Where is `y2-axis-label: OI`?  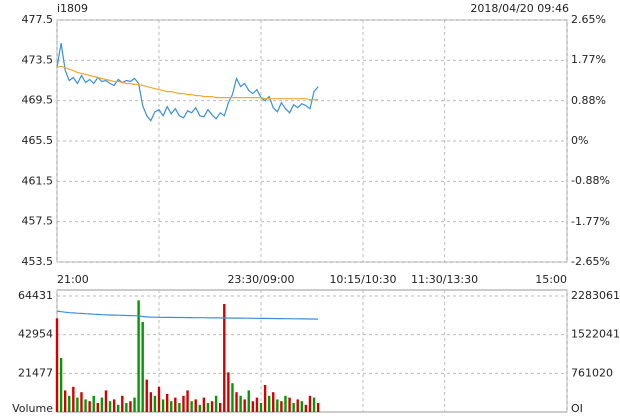
y2-axis-label: OI is located at coordinates (577, 408).